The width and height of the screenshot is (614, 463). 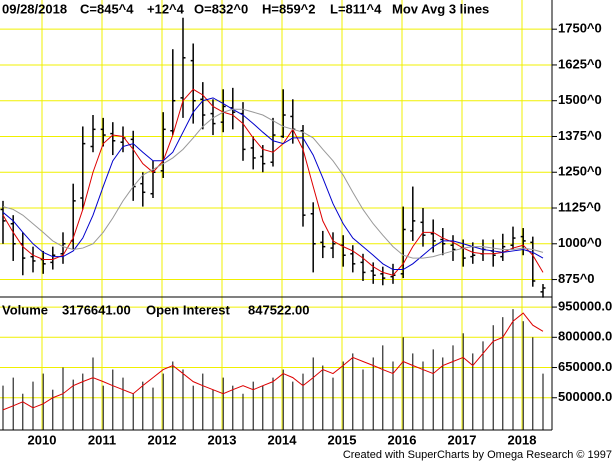 I want to click on x-tick-label: 2010, so click(x=42, y=439).